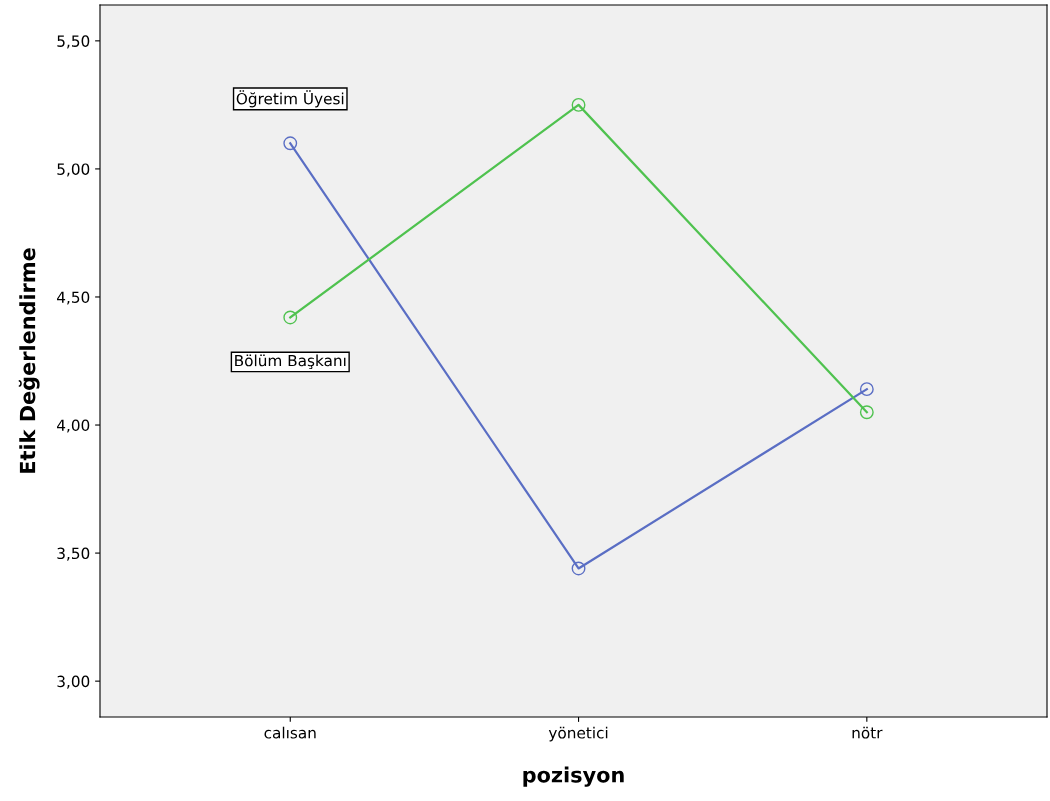 This screenshot has height=801, width=1050. What do you see at coordinates (290, 362) in the screenshot?
I see `text: Bölüm Başkanı` at bounding box center [290, 362].